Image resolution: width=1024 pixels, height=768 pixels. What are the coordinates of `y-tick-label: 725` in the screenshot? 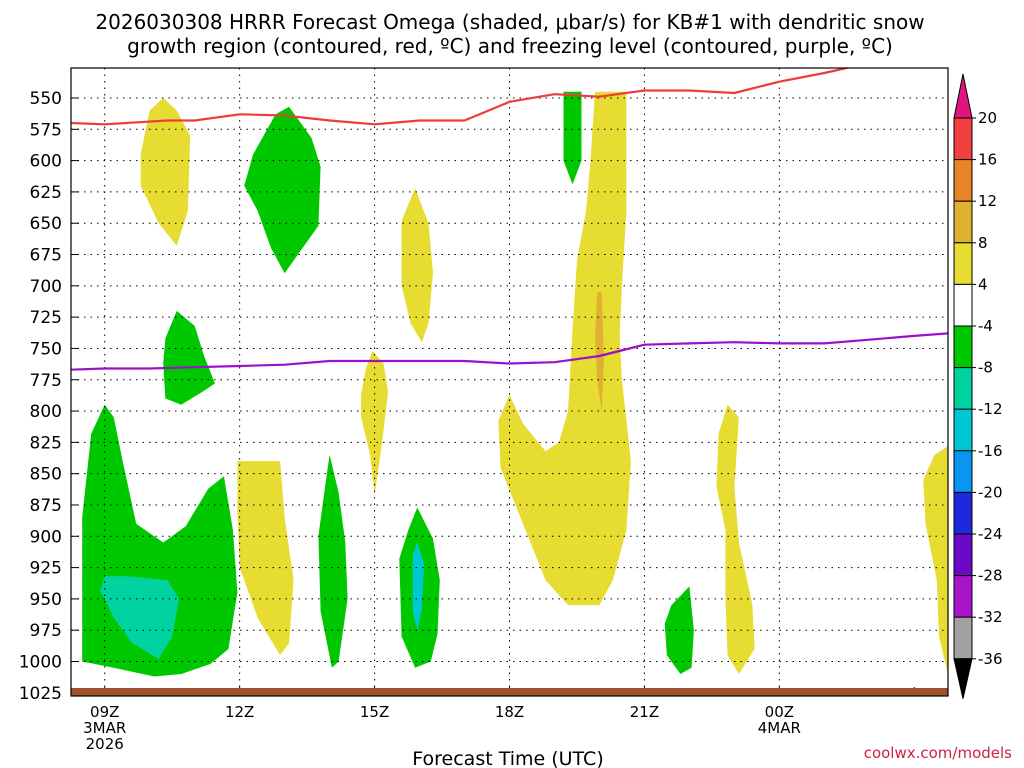 It's located at (46, 318).